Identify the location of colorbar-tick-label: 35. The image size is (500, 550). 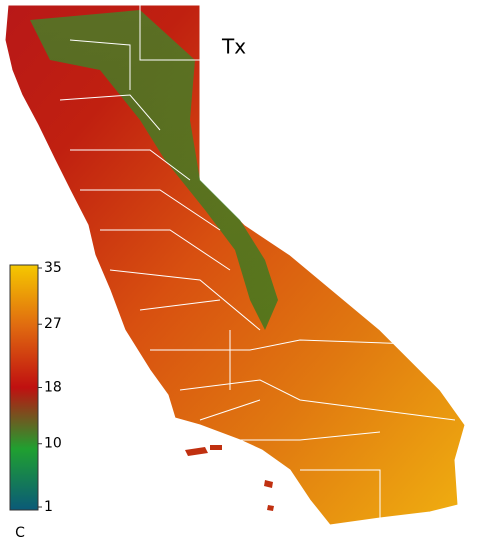
(53, 268).